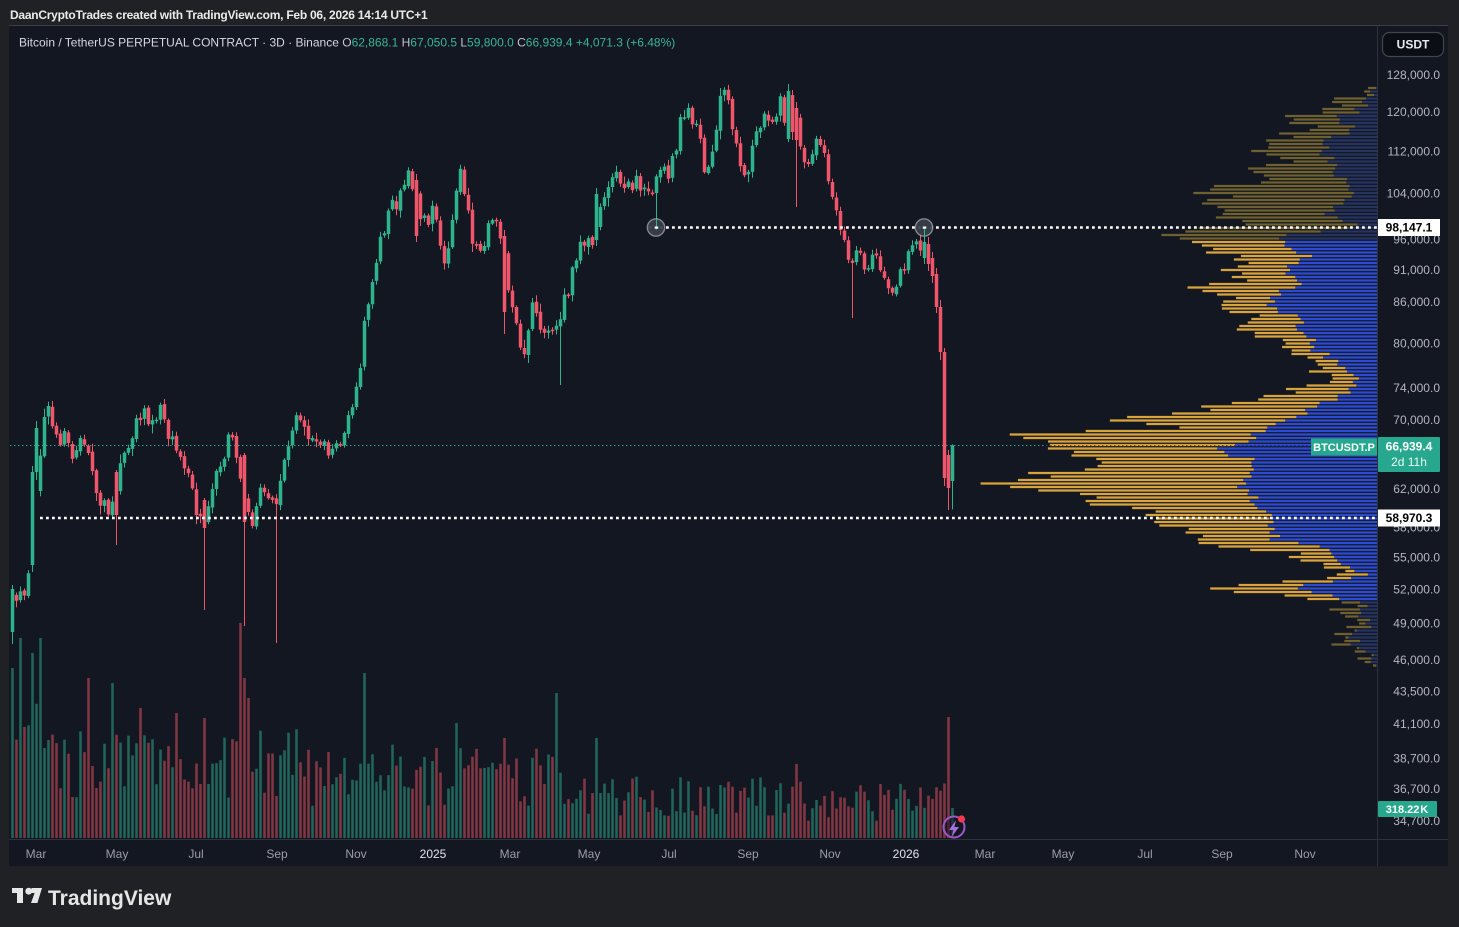 This screenshot has height=927, width=1459. Describe the element at coordinates (1416, 692) in the screenshot. I see `svg-text: 43,500.0` at that location.